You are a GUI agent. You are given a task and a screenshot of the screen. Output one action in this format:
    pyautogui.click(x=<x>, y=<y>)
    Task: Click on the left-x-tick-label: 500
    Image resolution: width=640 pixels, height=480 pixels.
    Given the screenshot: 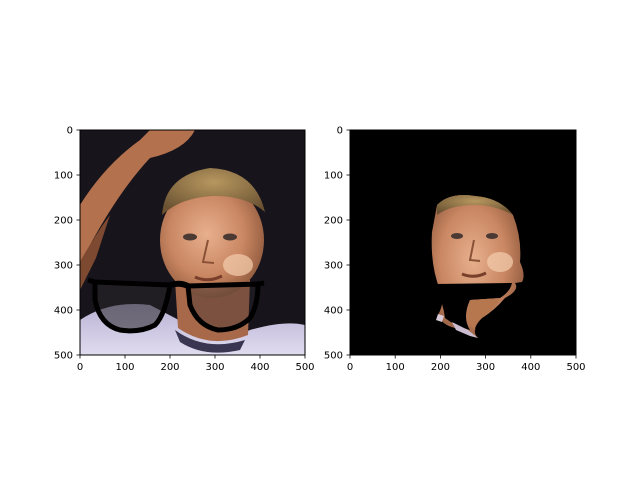 What is the action you would take?
    pyautogui.click(x=304, y=367)
    